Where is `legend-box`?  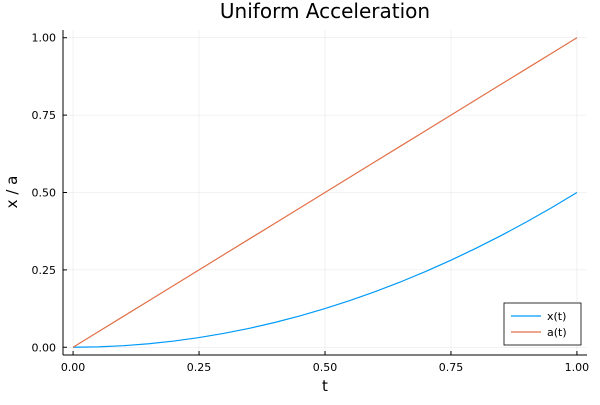
legend-box is located at coordinates (542, 324).